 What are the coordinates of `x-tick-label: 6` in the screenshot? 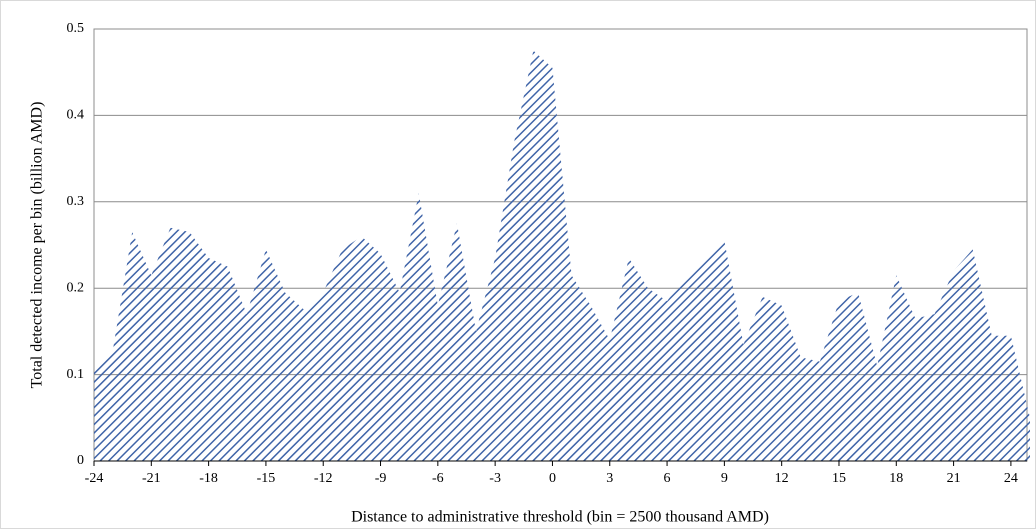 It's located at (667, 478).